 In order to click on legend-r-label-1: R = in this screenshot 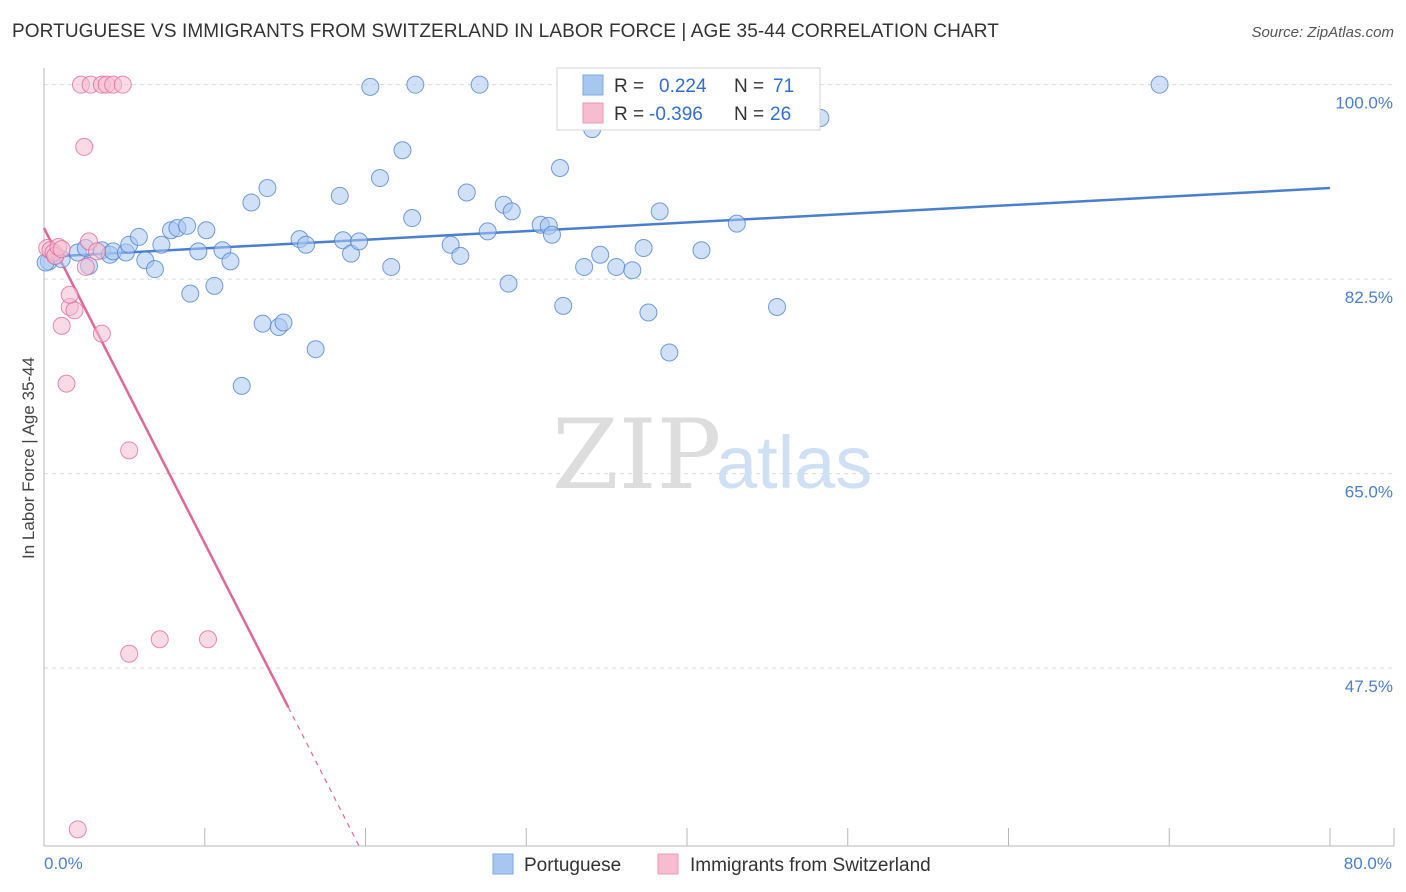, I will do `click(629, 86)`.